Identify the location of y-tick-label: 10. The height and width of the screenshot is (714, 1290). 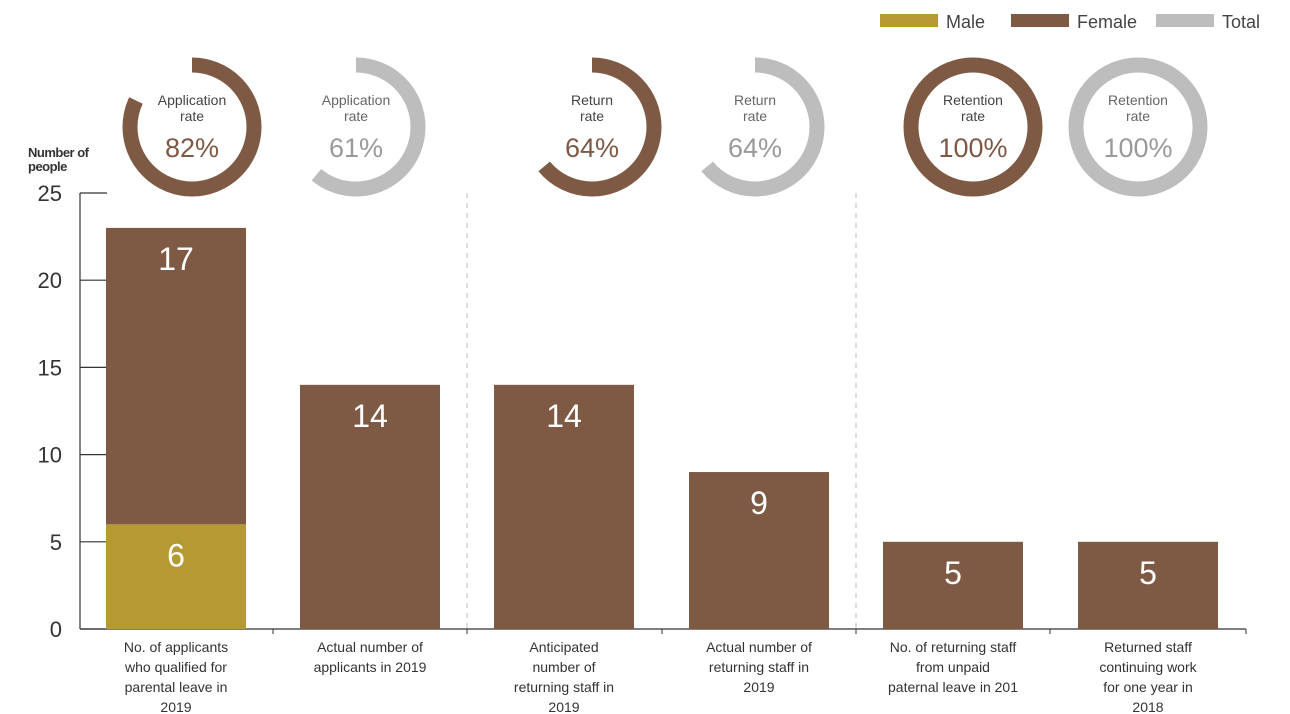
(50, 455).